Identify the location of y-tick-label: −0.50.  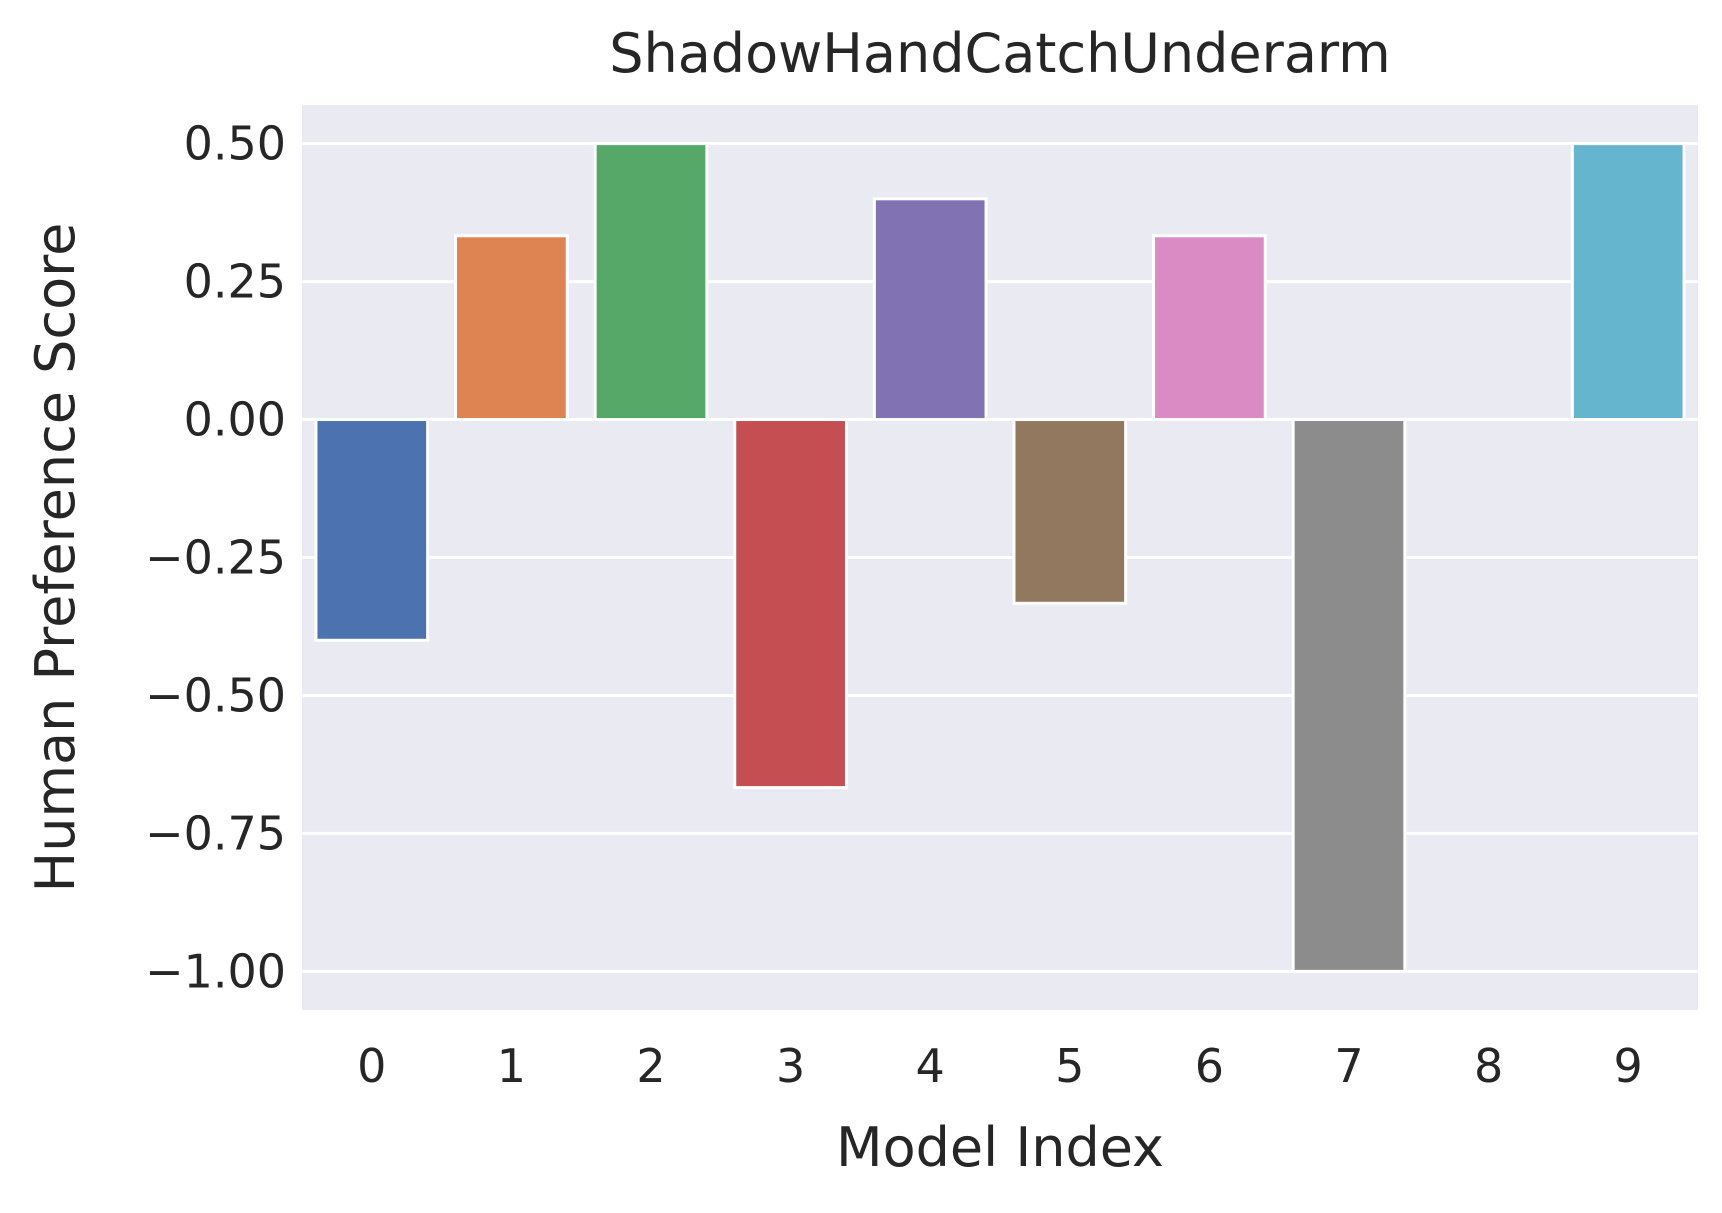
(215, 695).